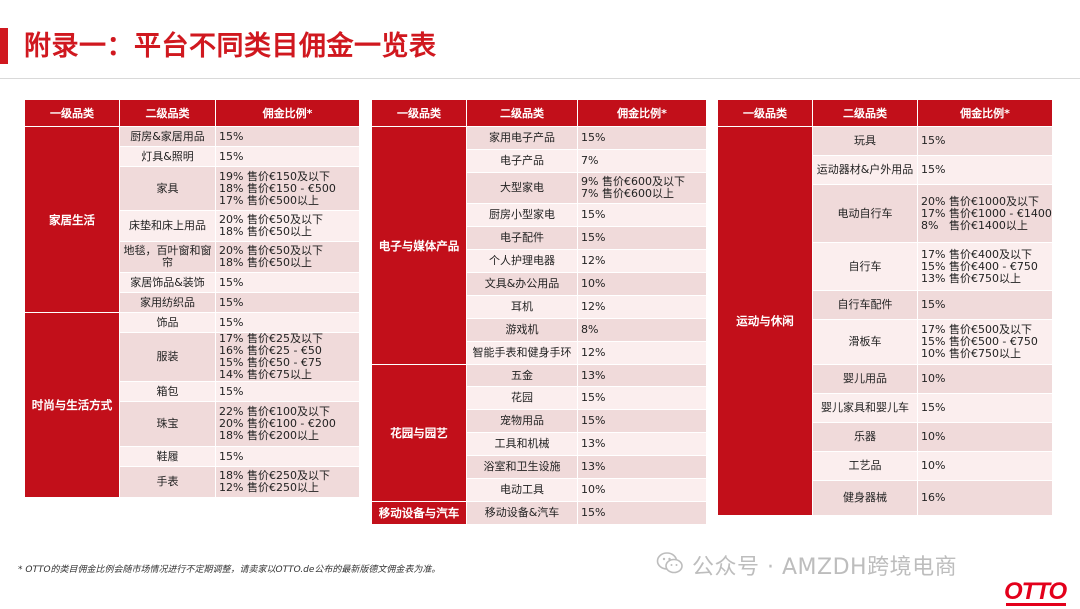 The image size is (1080, 609). I want to click on page-title: 附录一：平台不同类目佣金一览表, so click(230, 46).